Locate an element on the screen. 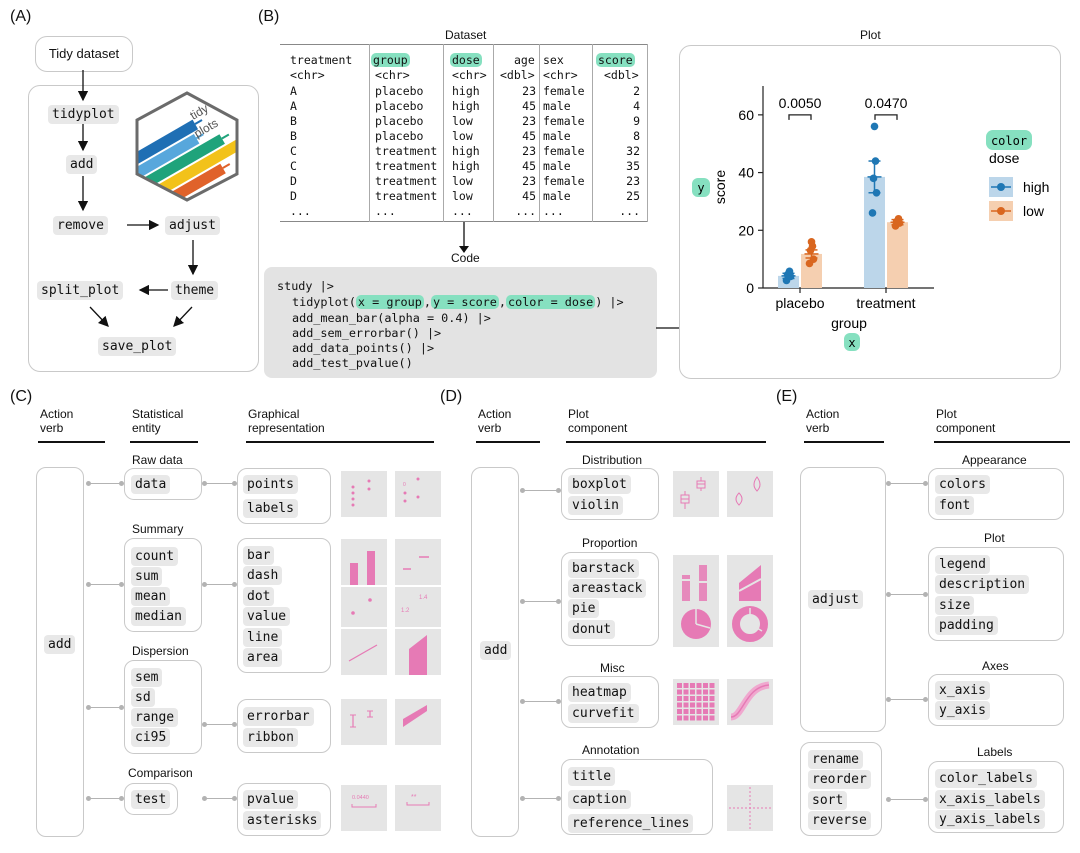 The width and height of the screenshot is (1080, 853). verb-adjust: adjust is located at coordinates (192, 225).